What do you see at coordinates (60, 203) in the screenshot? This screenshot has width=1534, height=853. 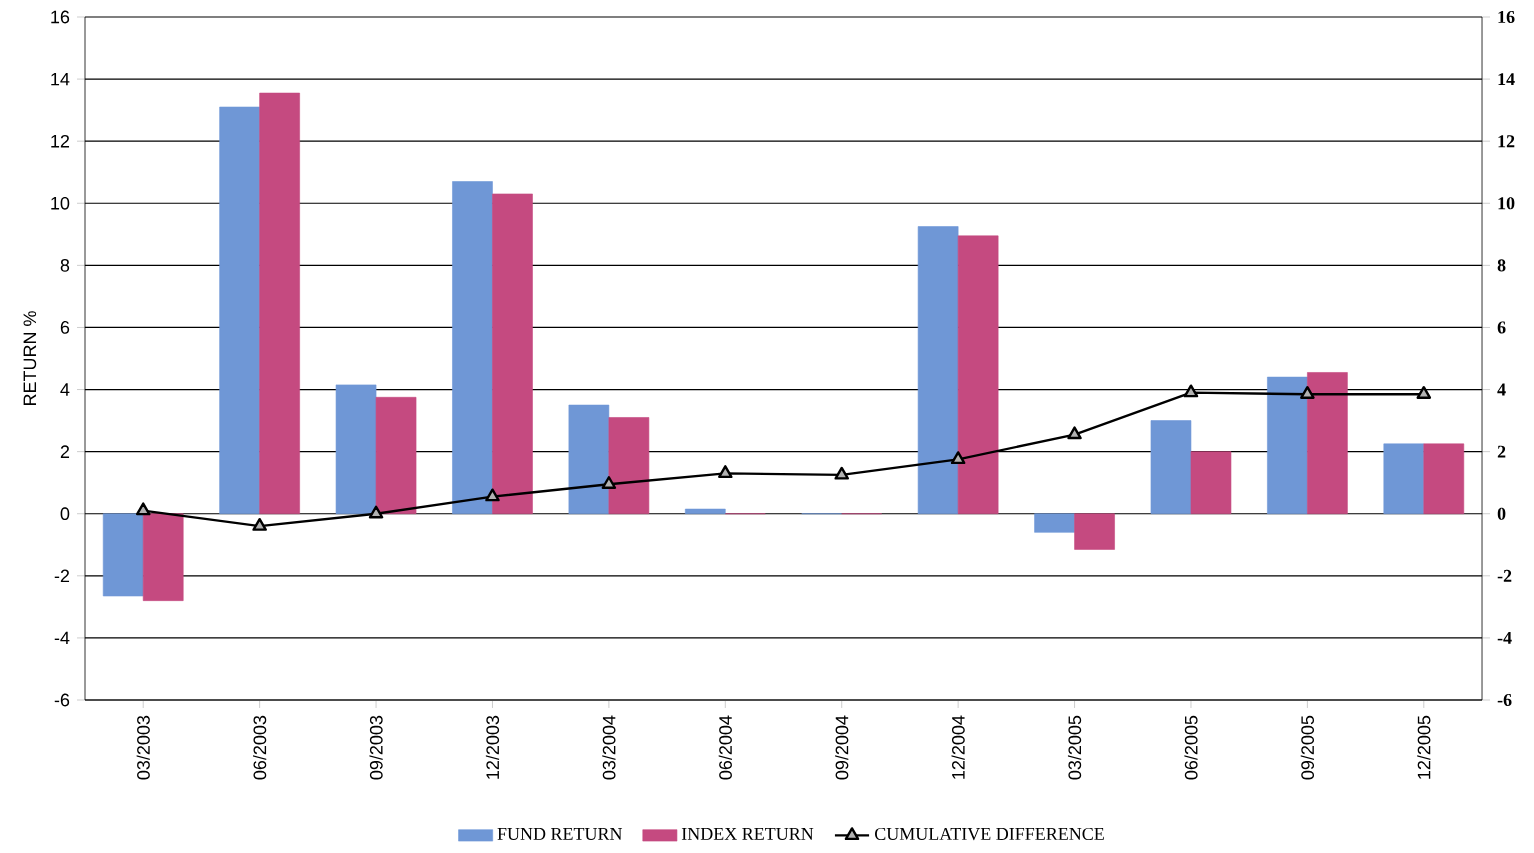 I see `y-tick-label: 10` at bounding box center [60, 203].